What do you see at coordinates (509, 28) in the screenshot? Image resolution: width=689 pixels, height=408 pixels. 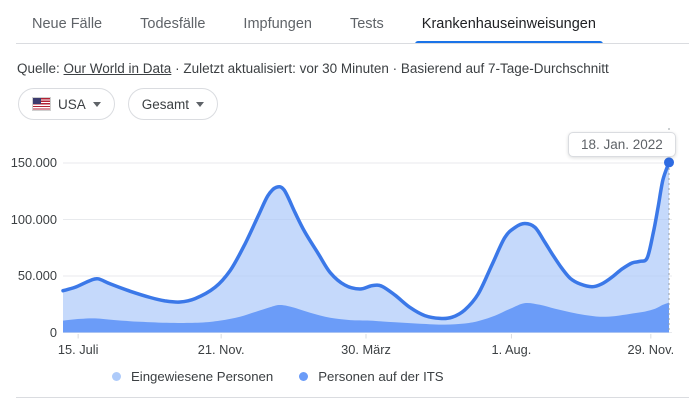 I see `tab-krankenhauseinweisungen: Krankenhauseinweisungen` at bounding box center [509, 28].